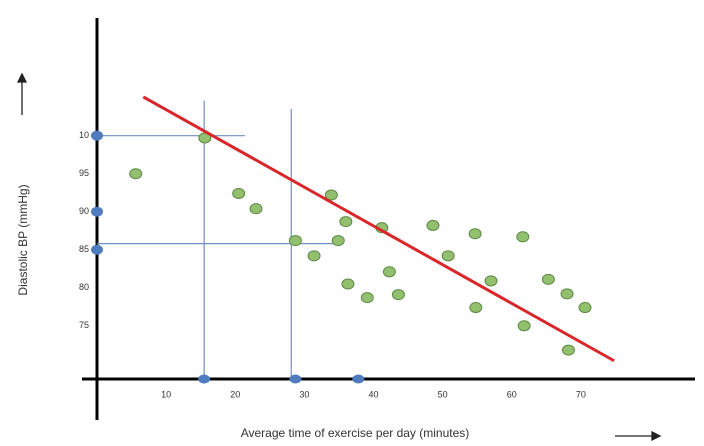 Image resolution: width=704 pixels, height=446 pixels. Describe the element at coordinates (84, 287) in the screenshot. I see `y-tick-label: 80` at that location.